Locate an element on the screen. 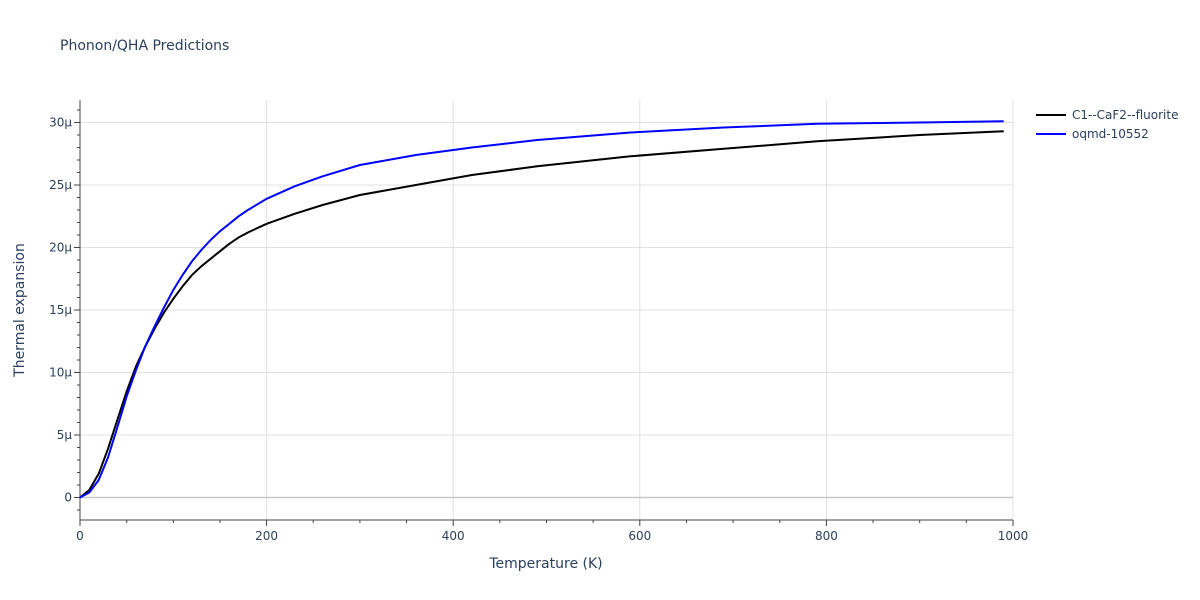  legend-label: oqmd-10552 is located at coordinates (1110, 134).